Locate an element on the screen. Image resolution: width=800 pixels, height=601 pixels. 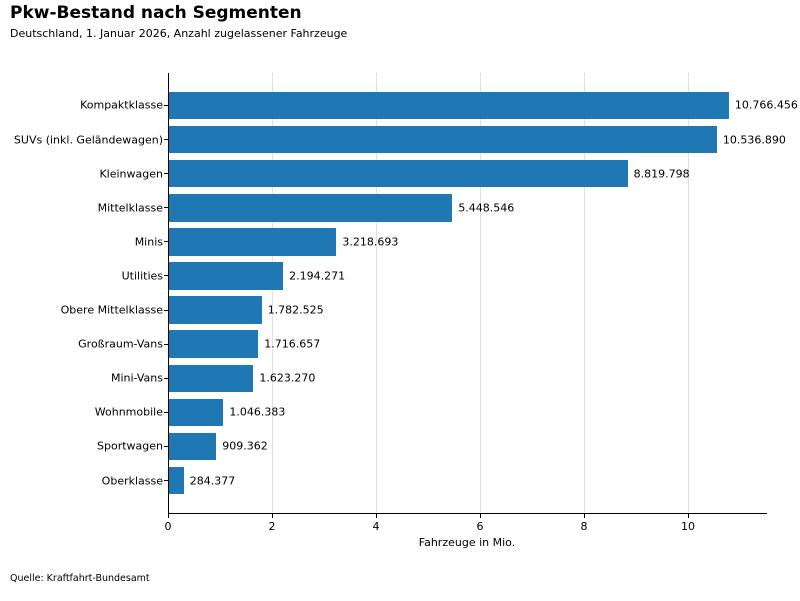
category-label: Minis is located at coordinates (148, 242).